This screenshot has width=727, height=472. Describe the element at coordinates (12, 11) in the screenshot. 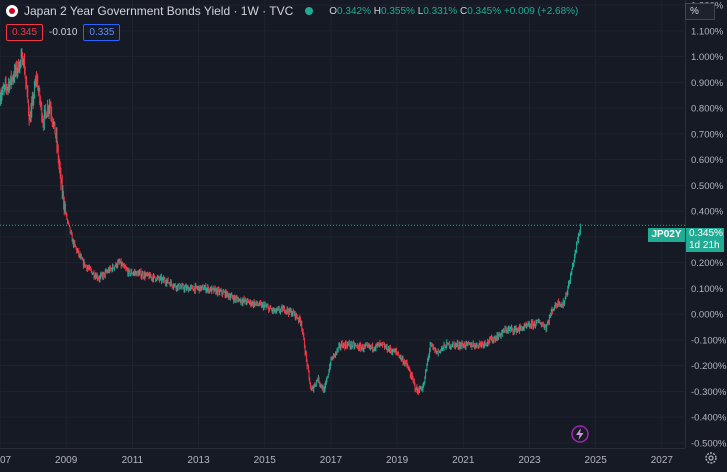

I see `japan-flag-icon` at that location.